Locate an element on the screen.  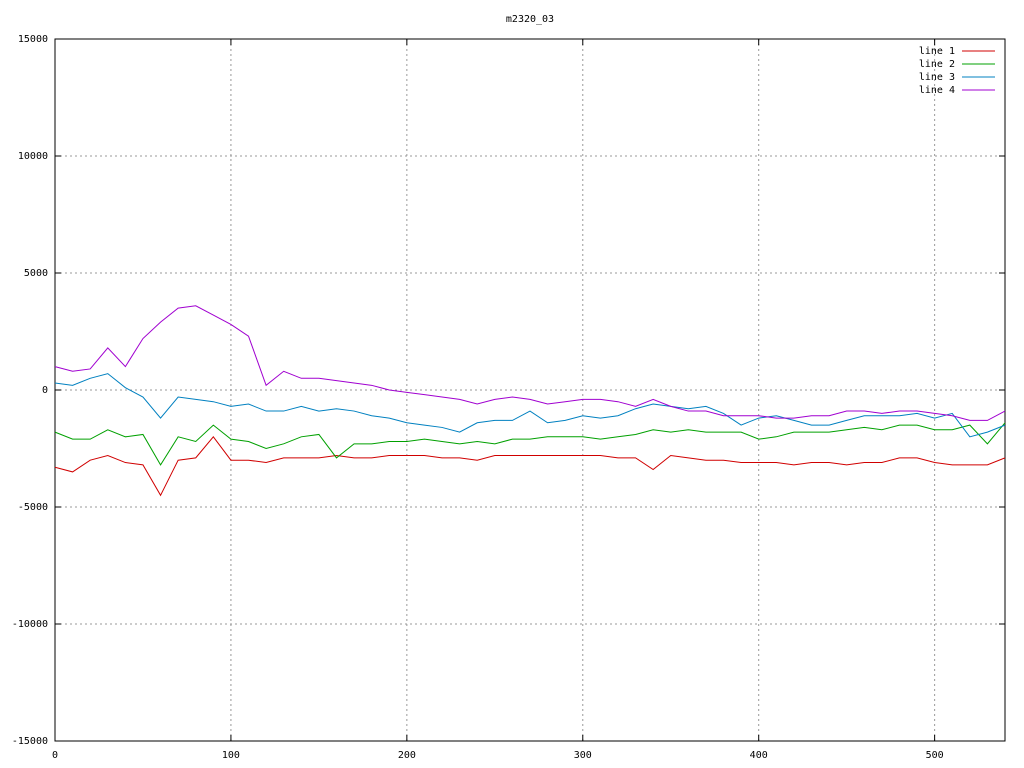
y-tick-label: -15000 is located at coordinates (30, 741).